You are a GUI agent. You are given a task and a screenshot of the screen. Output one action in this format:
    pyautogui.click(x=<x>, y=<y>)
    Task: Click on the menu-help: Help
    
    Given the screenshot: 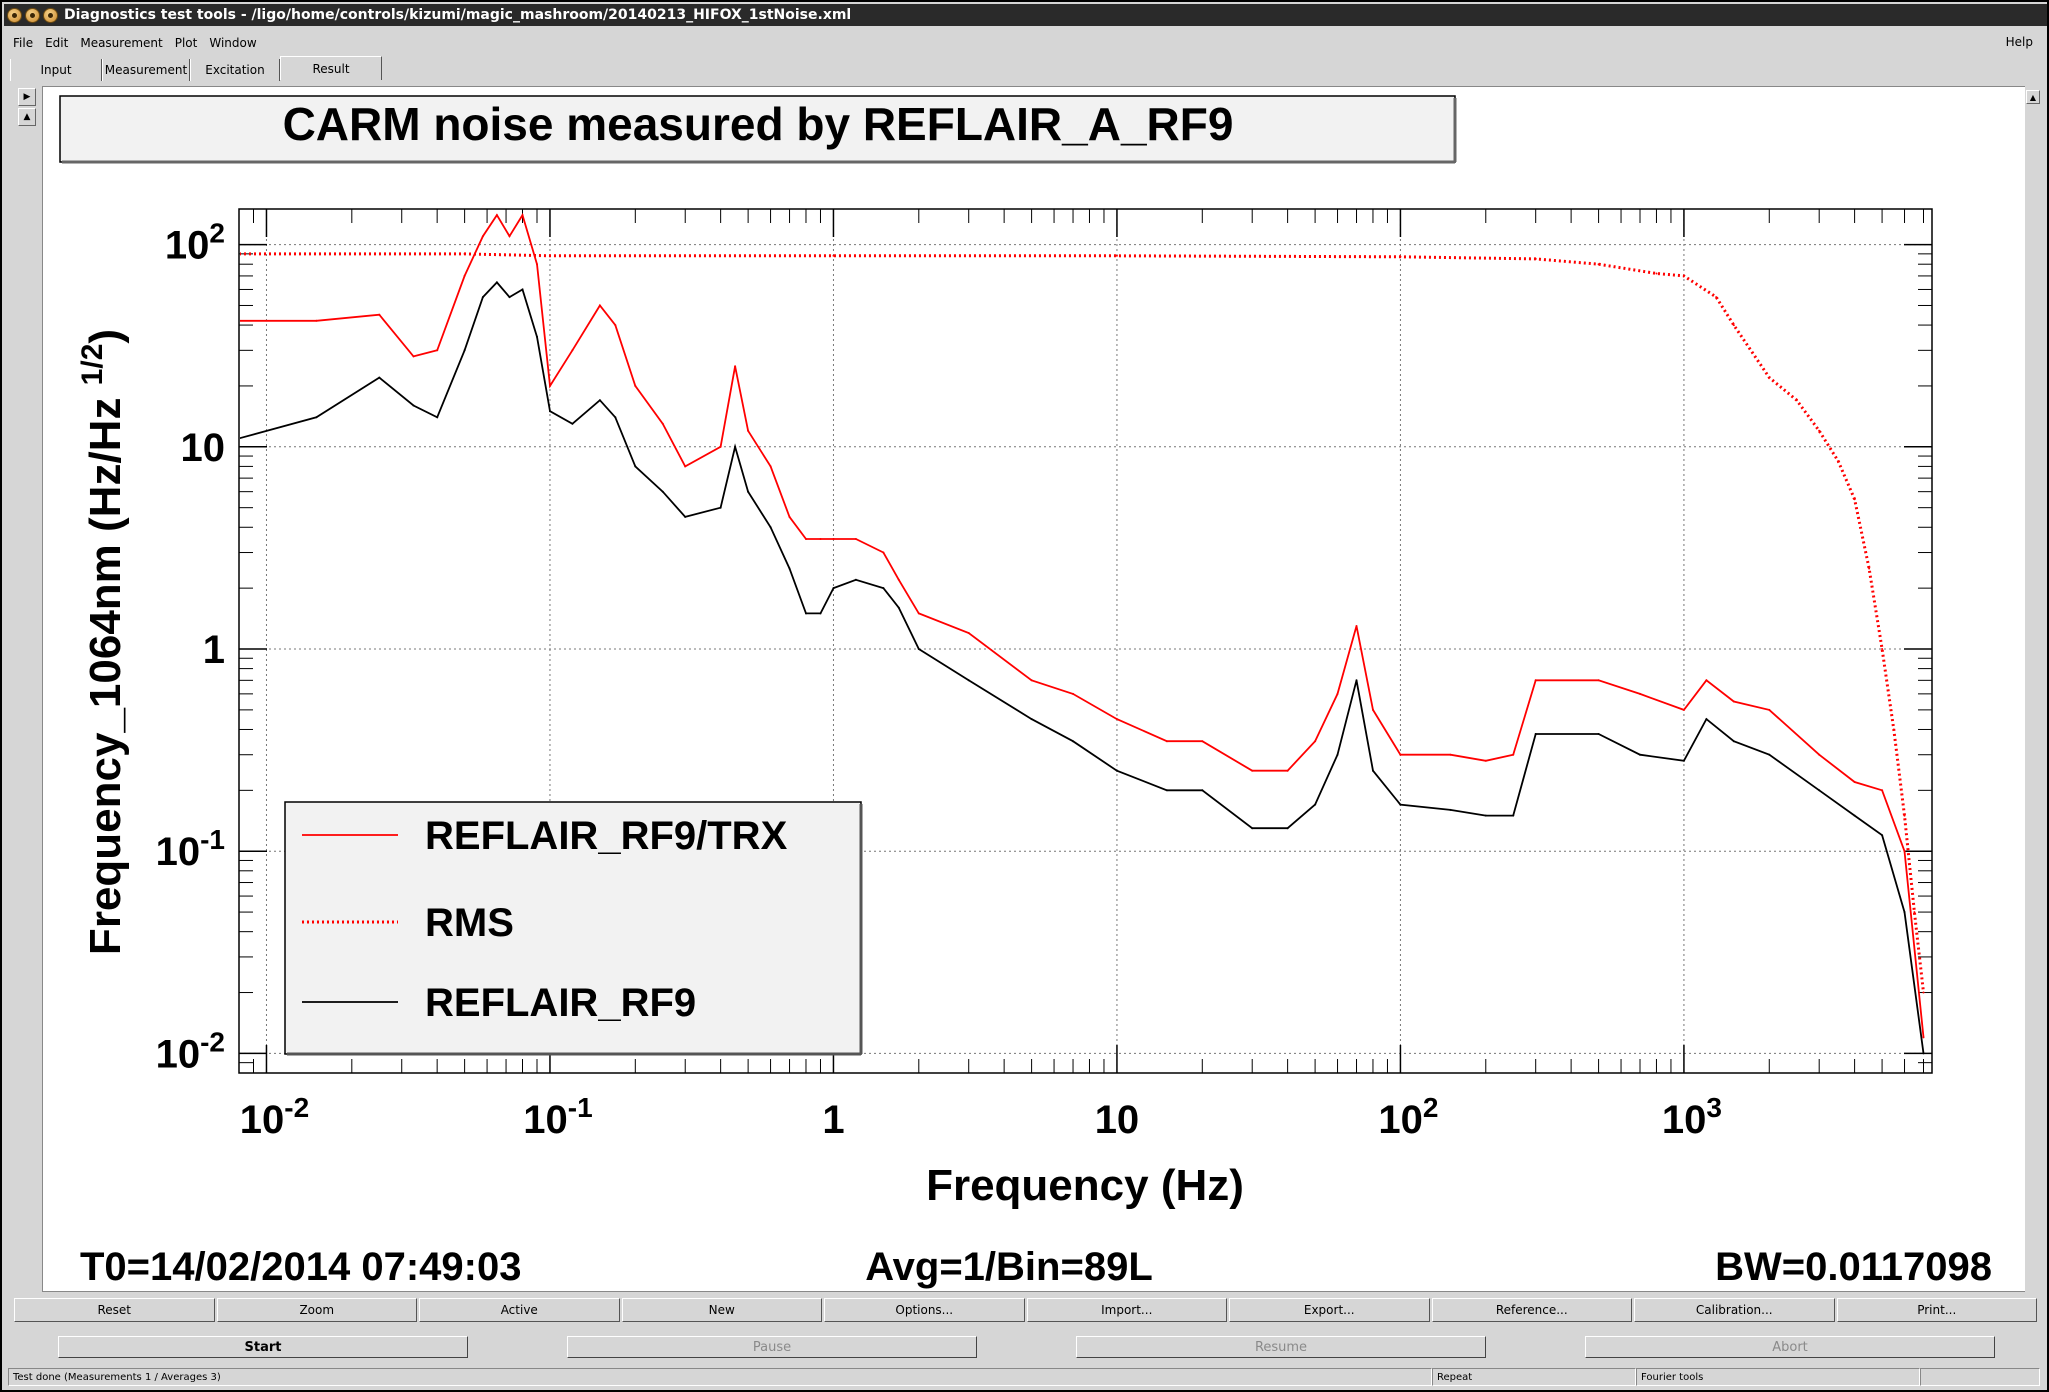 What is the action you would take?
    pyautogui.click(x=2019, y=42)
    